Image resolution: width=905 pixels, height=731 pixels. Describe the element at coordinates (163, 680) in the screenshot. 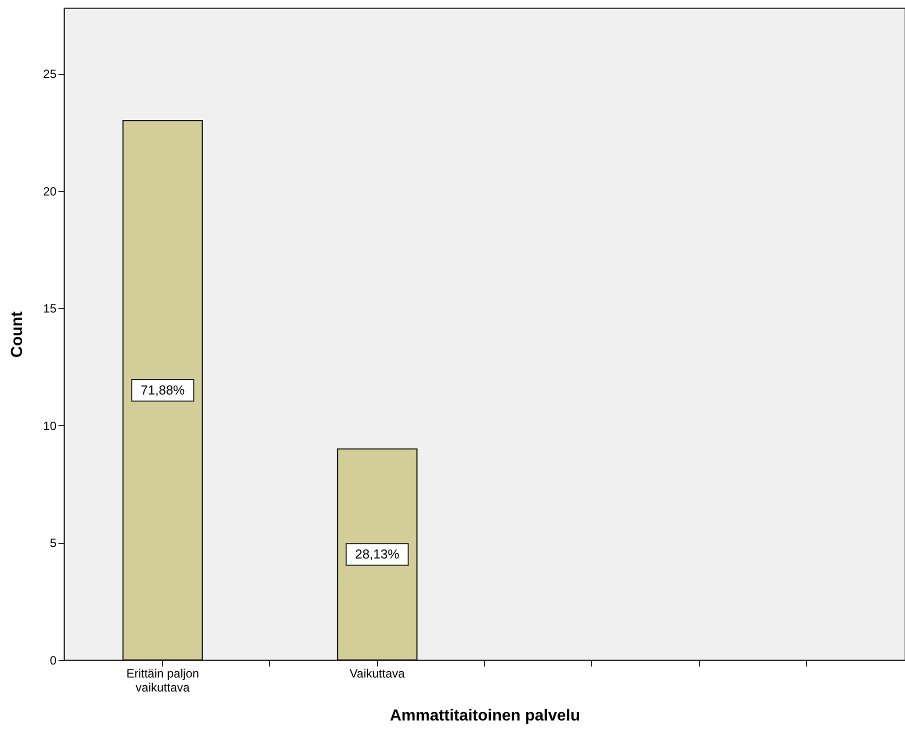

I see `x-tick-label: Erittäin paljon vaikuttava` at that location.